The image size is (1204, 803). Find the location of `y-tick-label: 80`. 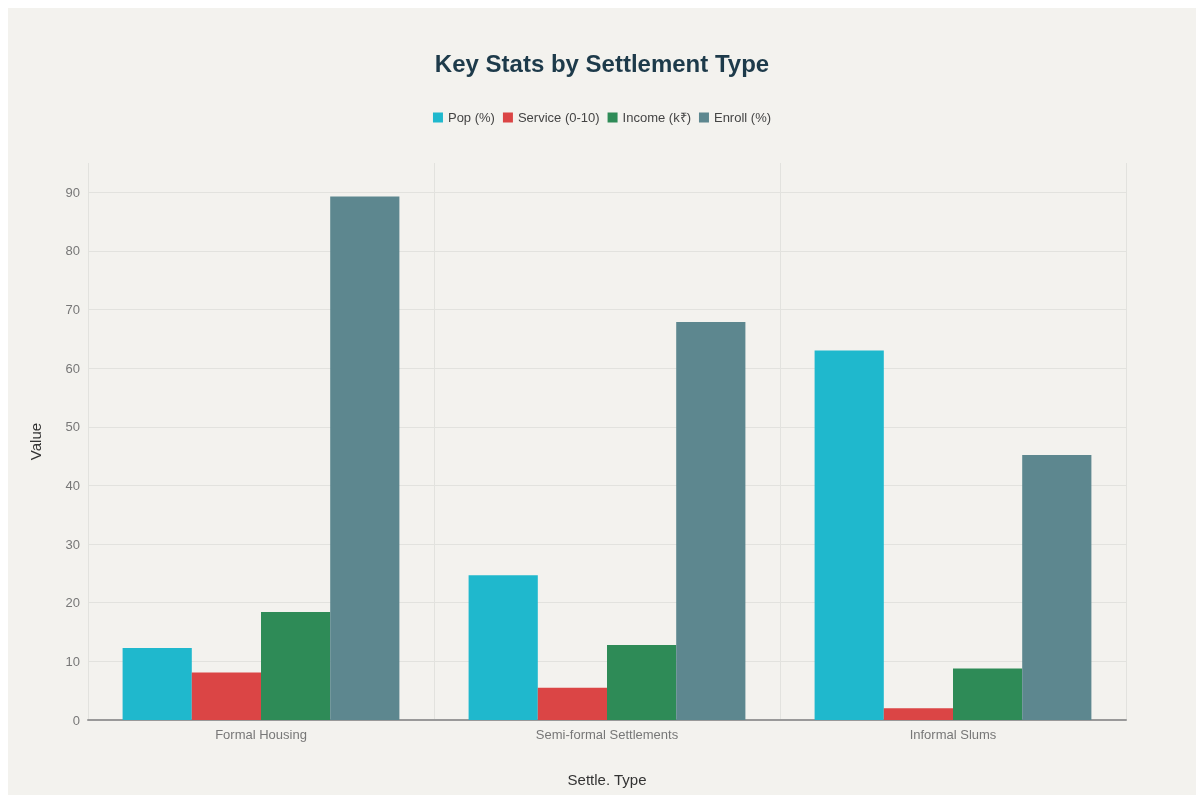

y-tick-label: 80 is located at coordinates (72, 251).